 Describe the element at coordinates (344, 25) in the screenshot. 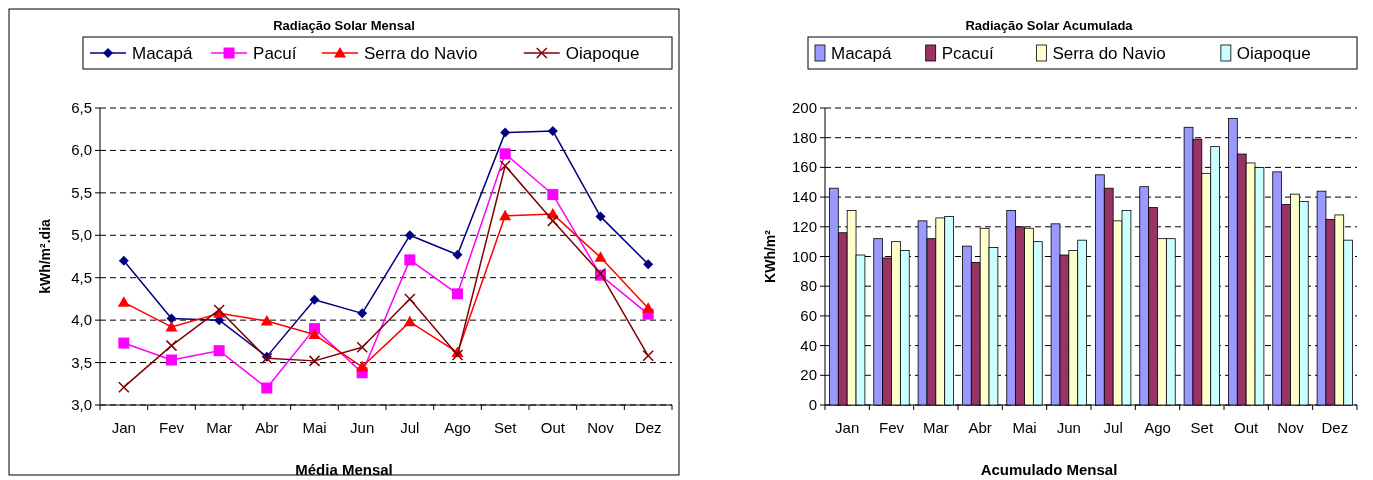

I see `chart-title: Radiação Solar Mensal` at that location.